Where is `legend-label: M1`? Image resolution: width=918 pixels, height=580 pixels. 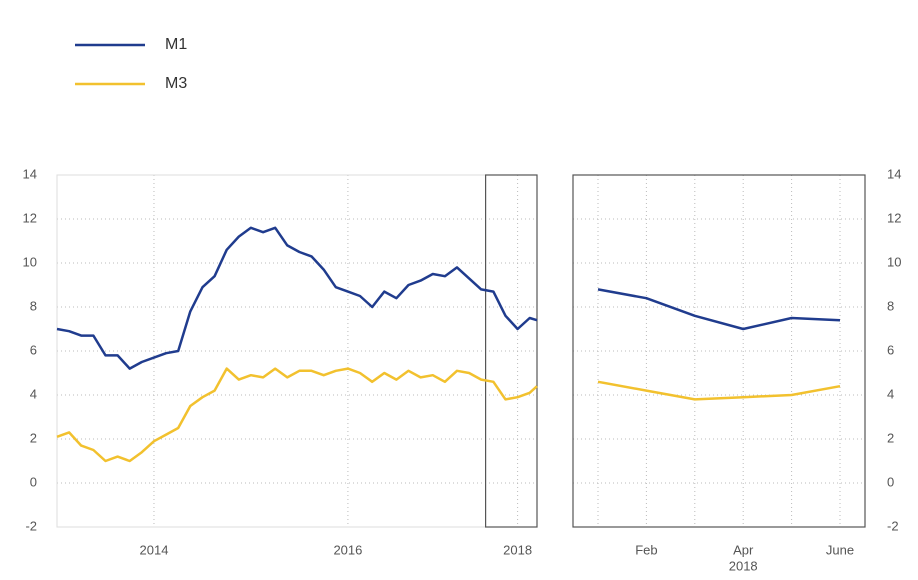
legend-label: M1 is located at coordinates (176, 44).